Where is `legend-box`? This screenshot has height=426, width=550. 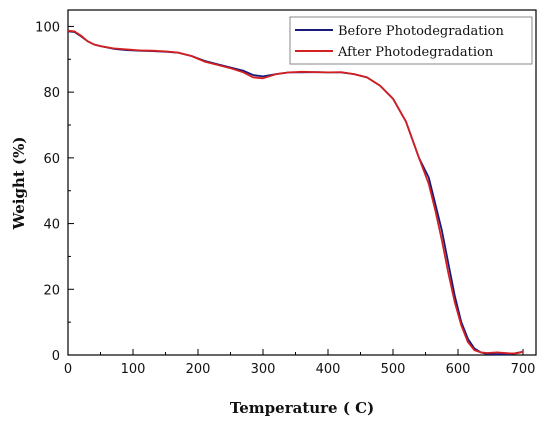
legend-box is located at coordinates (411, 40).